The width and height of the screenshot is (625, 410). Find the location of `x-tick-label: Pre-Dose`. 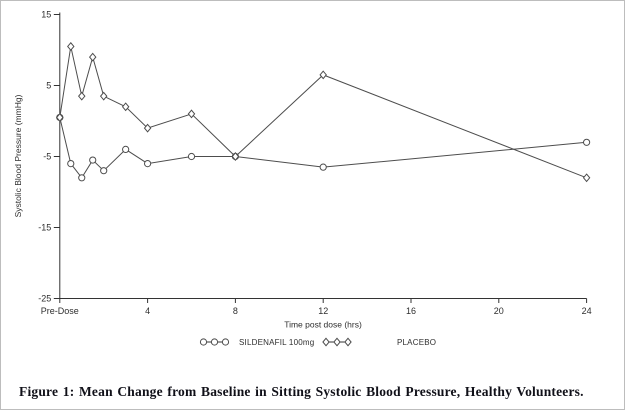

x-tick-label: Pre-Dose is located at coordinates (60, 311).